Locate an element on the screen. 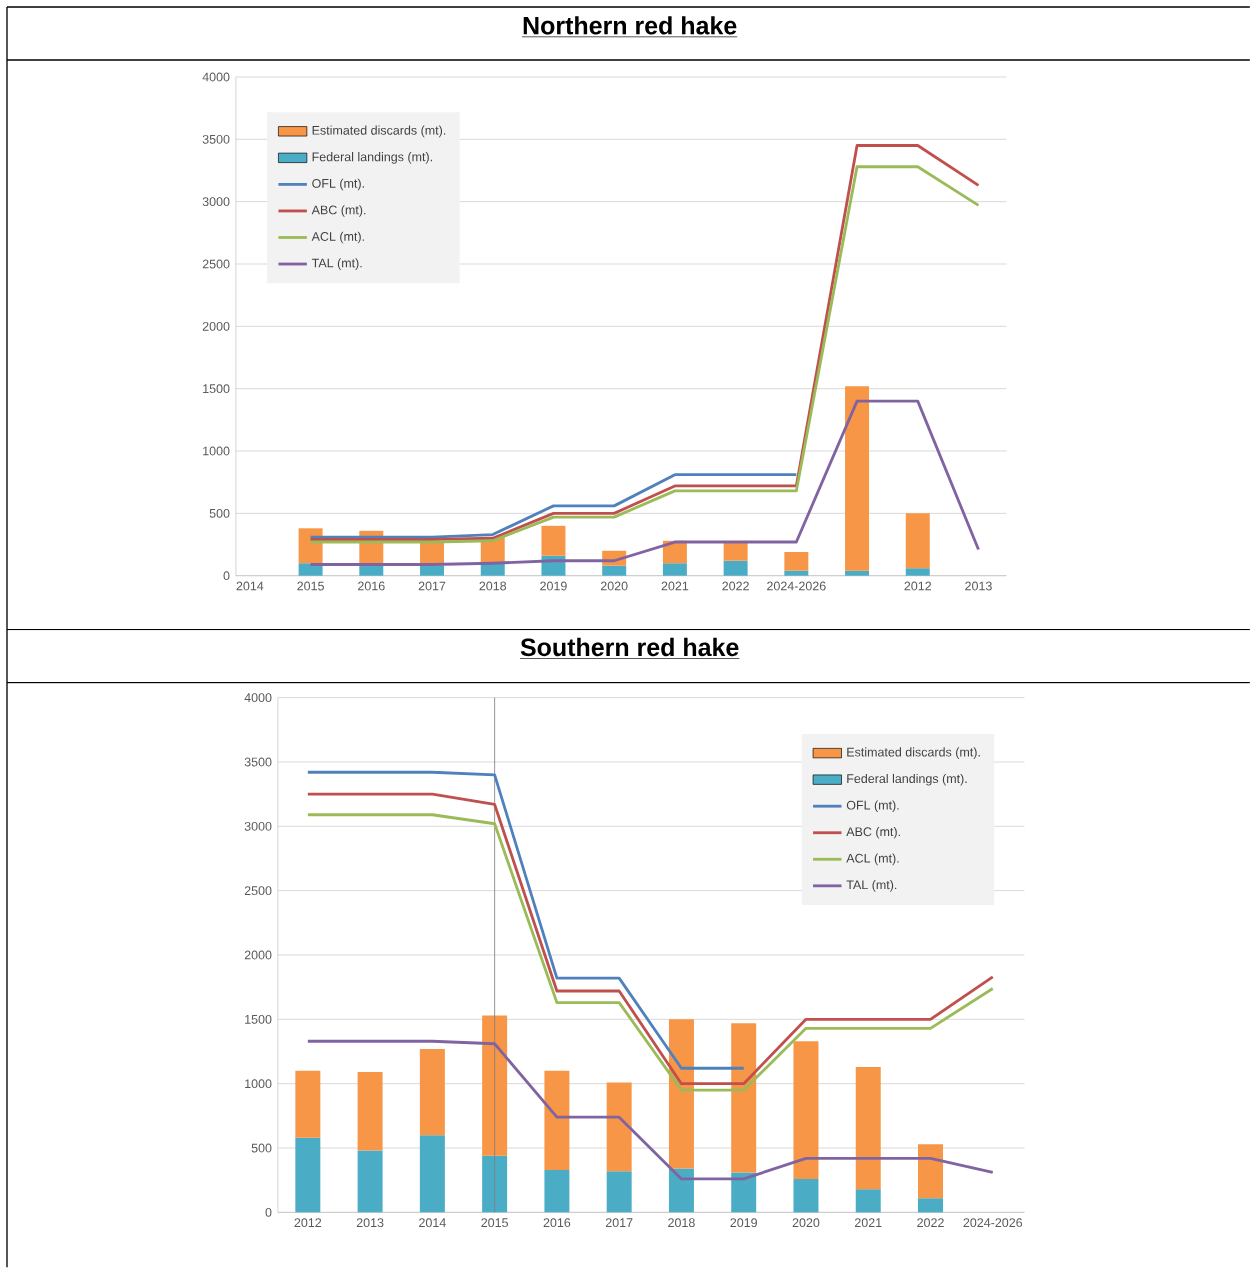 This screenshot has width=1251, height=1268. chart-title: Northern red hake is located at coordinates (630, 25).